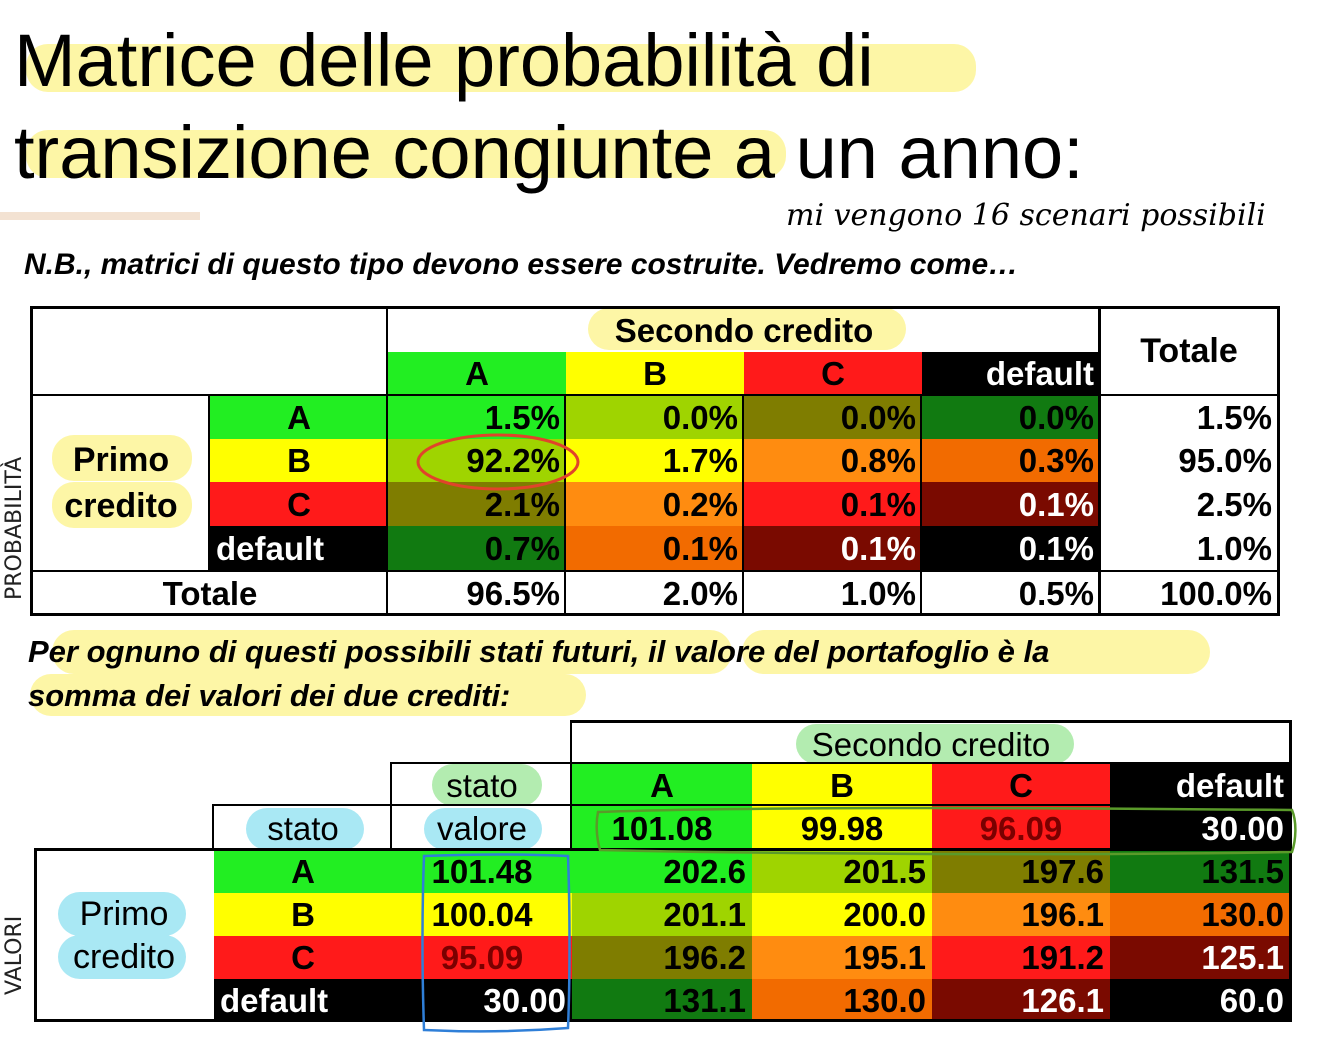 Image resolution: width=1334 pixels, height=1037 pixels. Describe the element at coordinates (303, 828) in the screenshot. I see `t2-stato-label: stato` at that location.